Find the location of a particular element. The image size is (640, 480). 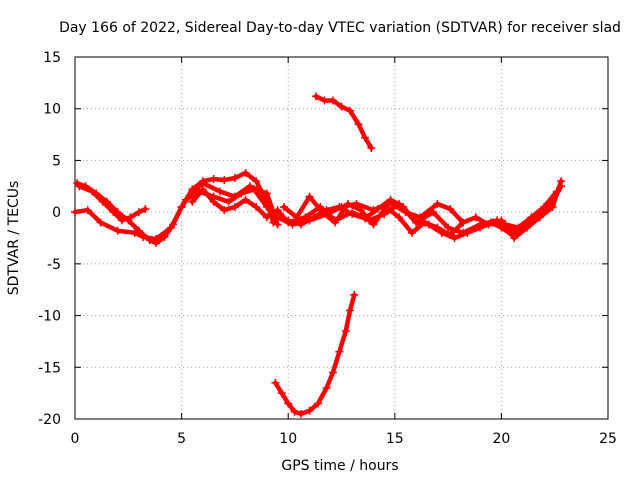

series-arc-h is located at coordinates (526, 210).